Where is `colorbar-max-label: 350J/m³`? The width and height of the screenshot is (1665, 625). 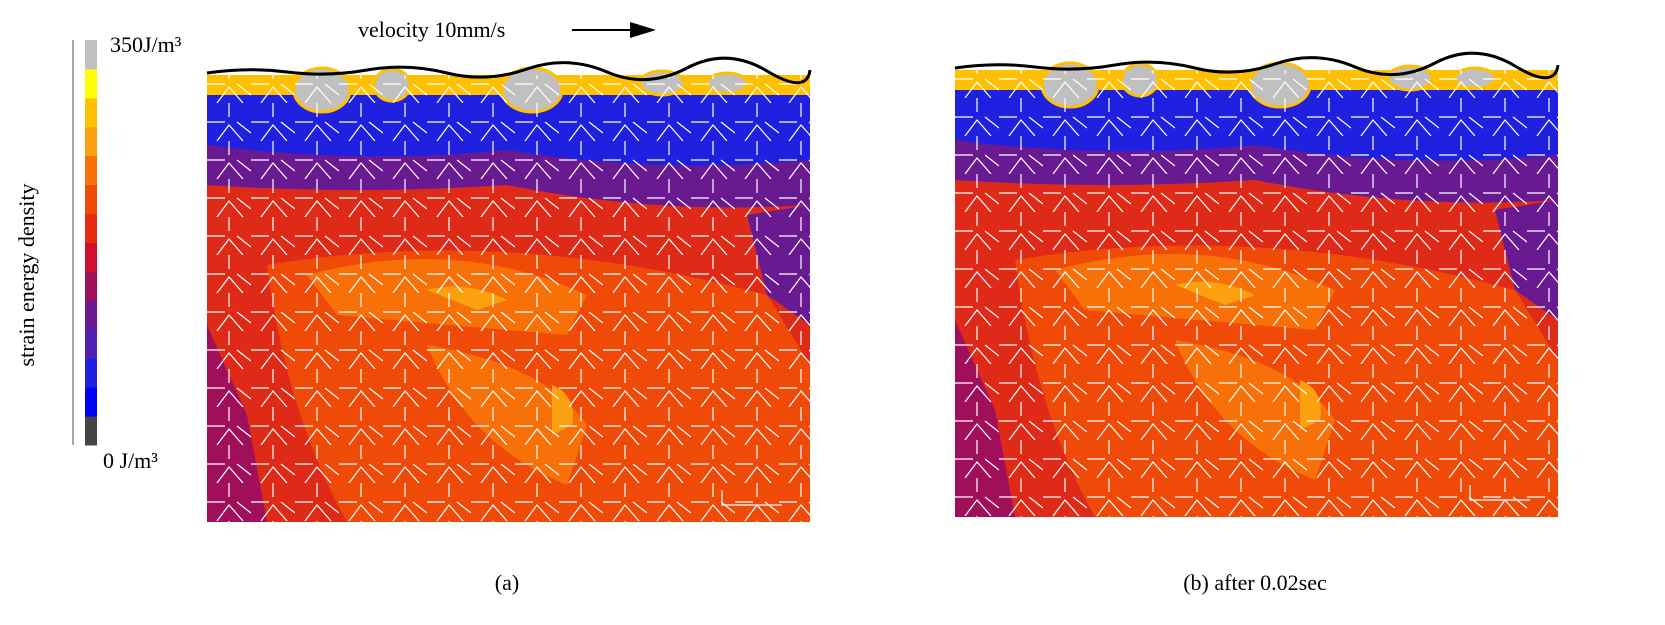
colorbar-max-label: 350J/m³ is located at coordinates (146, 44).